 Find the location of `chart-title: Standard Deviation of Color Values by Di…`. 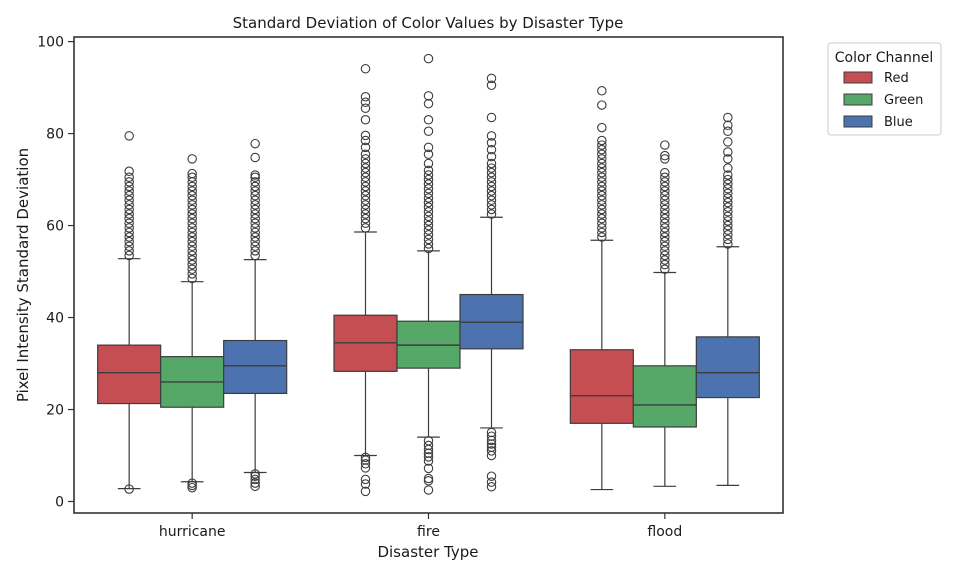

chart-title: Standard Deviation of Color Values by Di… is located at coordinates (428, 23).